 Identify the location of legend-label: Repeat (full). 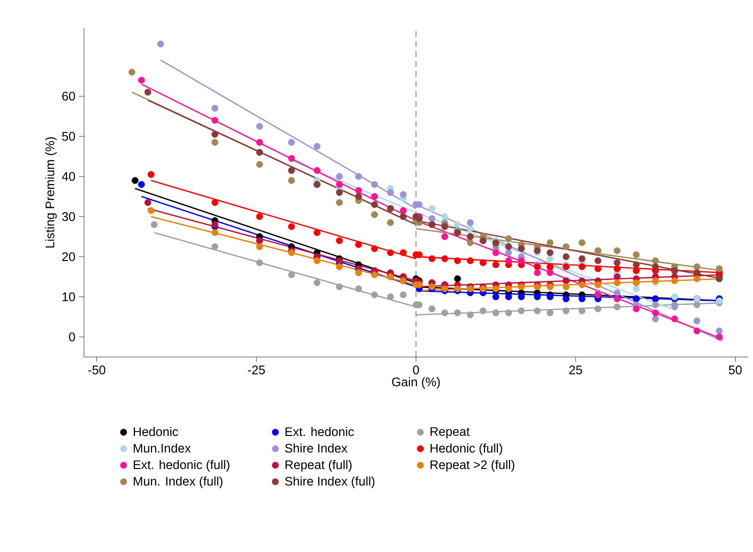
(319, 466).